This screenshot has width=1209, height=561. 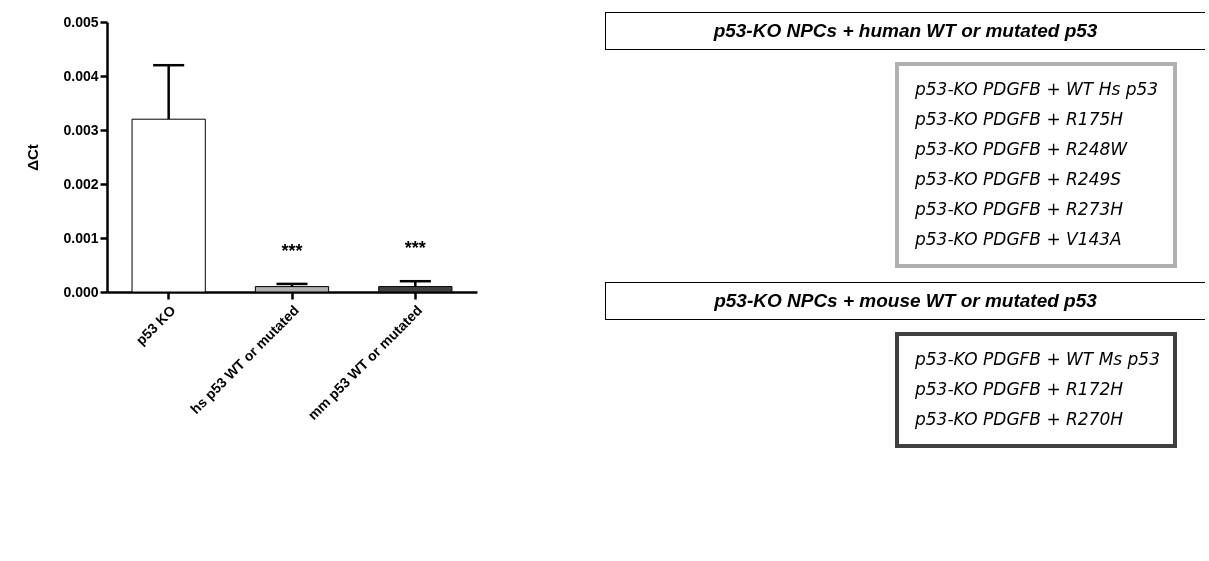 I want to click on y-tick-label: 0.005, so click(x=81, y=21).